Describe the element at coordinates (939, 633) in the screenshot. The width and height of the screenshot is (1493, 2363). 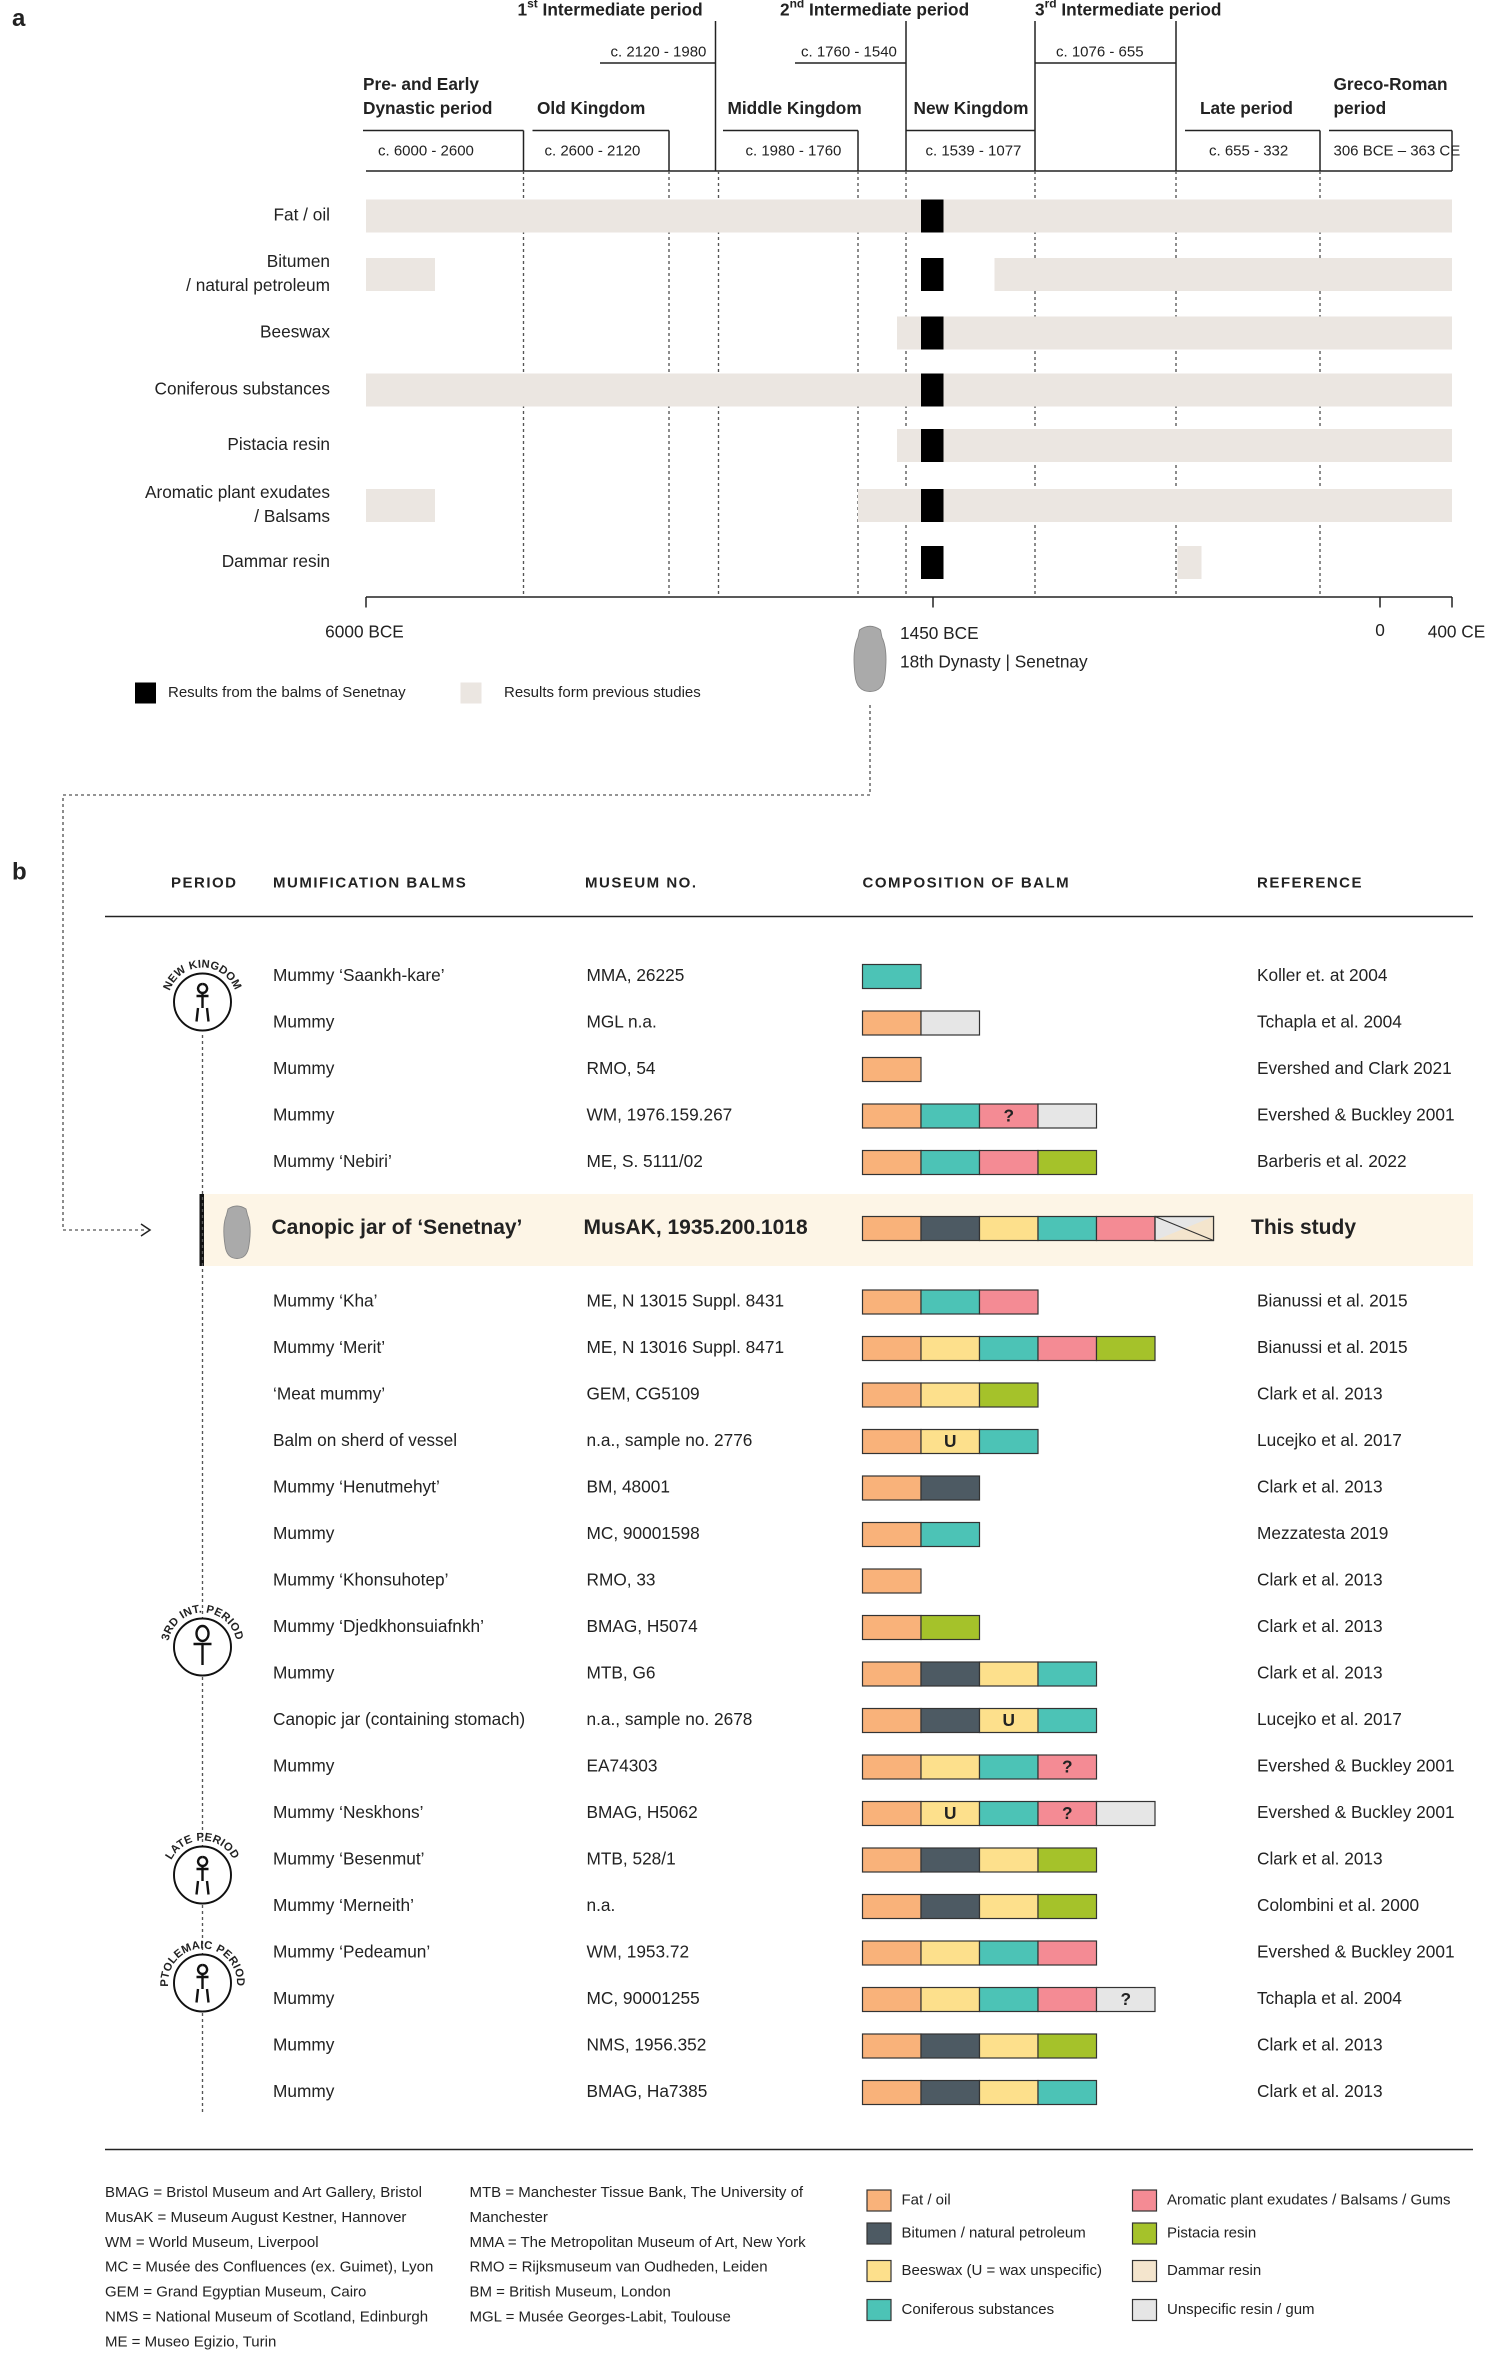
I see `axis-label: 1450 BCE` at that location.